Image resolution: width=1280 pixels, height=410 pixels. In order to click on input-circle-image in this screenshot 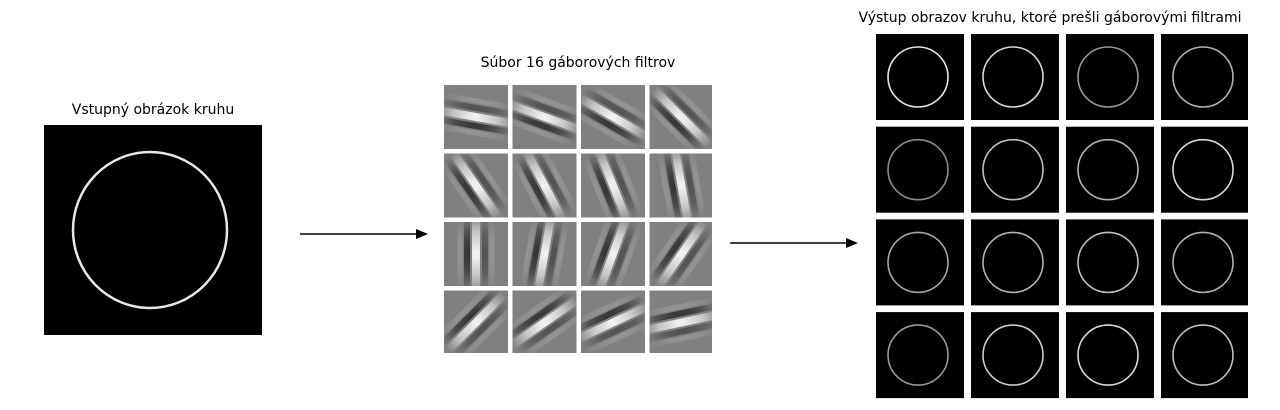, I will do `click(153, 230)`.